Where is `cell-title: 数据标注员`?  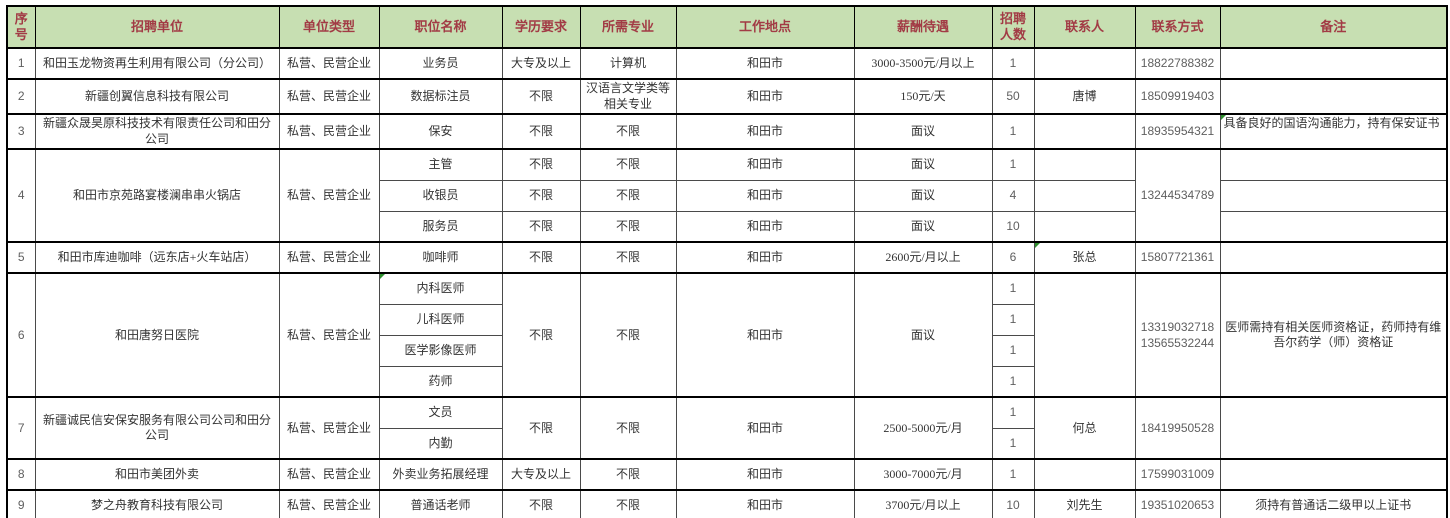 cell-title: 数据标注员 is located at coordinates (440, 96).